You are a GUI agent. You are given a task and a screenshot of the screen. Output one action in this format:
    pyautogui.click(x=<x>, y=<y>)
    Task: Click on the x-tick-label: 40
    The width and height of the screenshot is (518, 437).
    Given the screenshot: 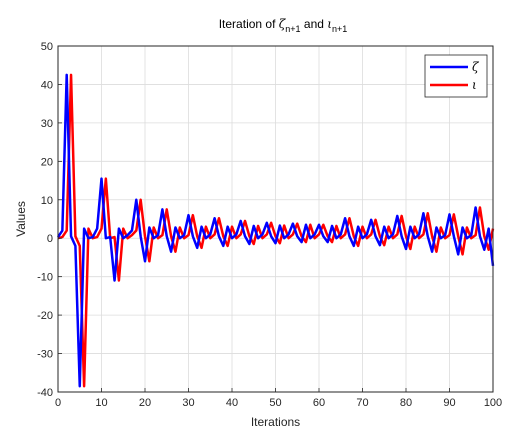 What is the action you would take?
    pyautogui.click(x=232, y=403)
    